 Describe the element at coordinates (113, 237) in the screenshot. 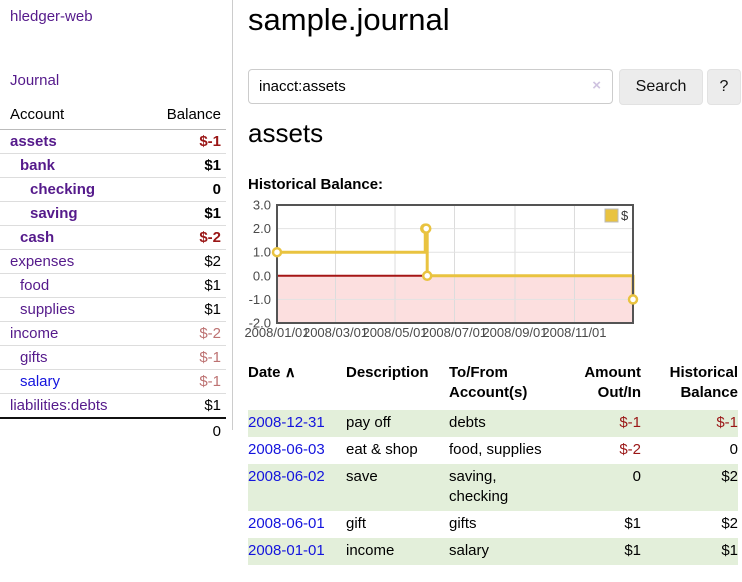

I see `account-row: cash $-2` at that location.